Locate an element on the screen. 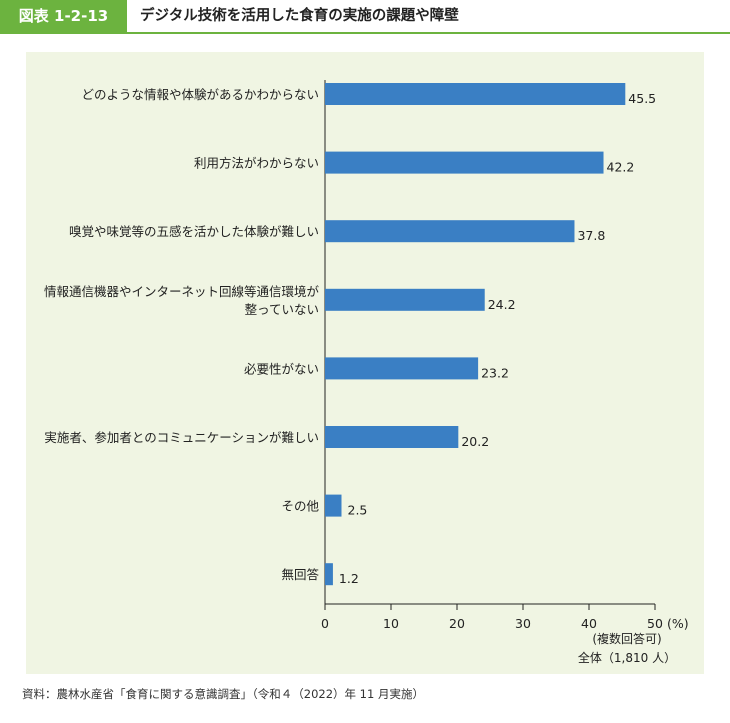  sample-size-note: 全体（1,810 人） is located at coordinates (627, 657).